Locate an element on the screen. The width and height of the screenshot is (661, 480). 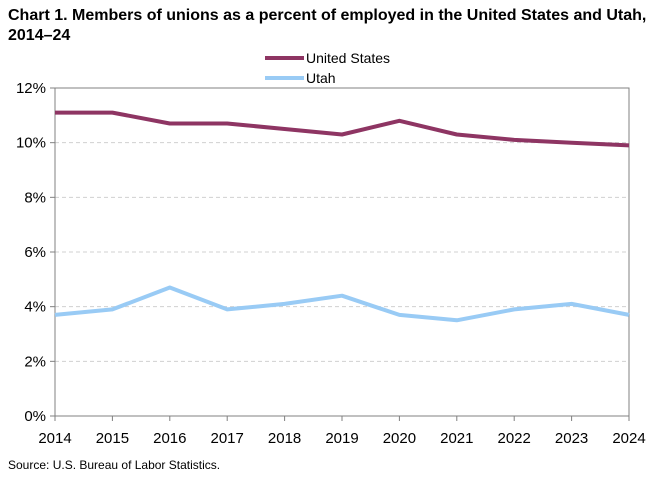
x-tick-label: 2019 is located at coordinates (341, 438).